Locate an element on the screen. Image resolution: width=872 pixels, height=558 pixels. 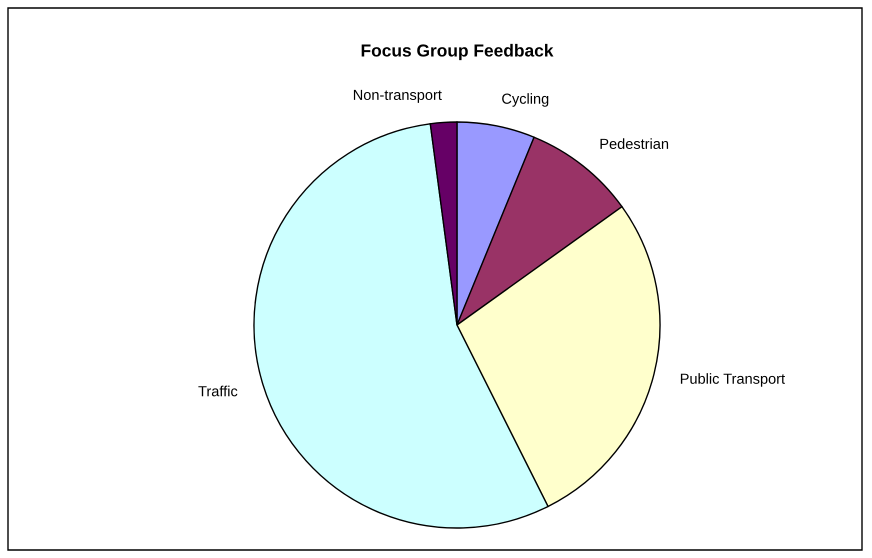
slice-label: Non-transport is located at coordinates (398, 96).